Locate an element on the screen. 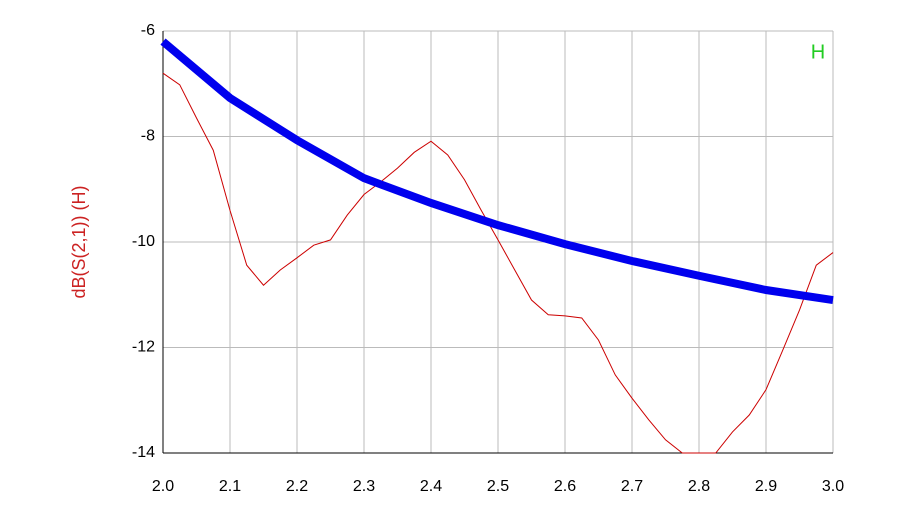 This screenshot has height=518, width=910. y-tick-label: -8 is located at coordinates (148, 136).